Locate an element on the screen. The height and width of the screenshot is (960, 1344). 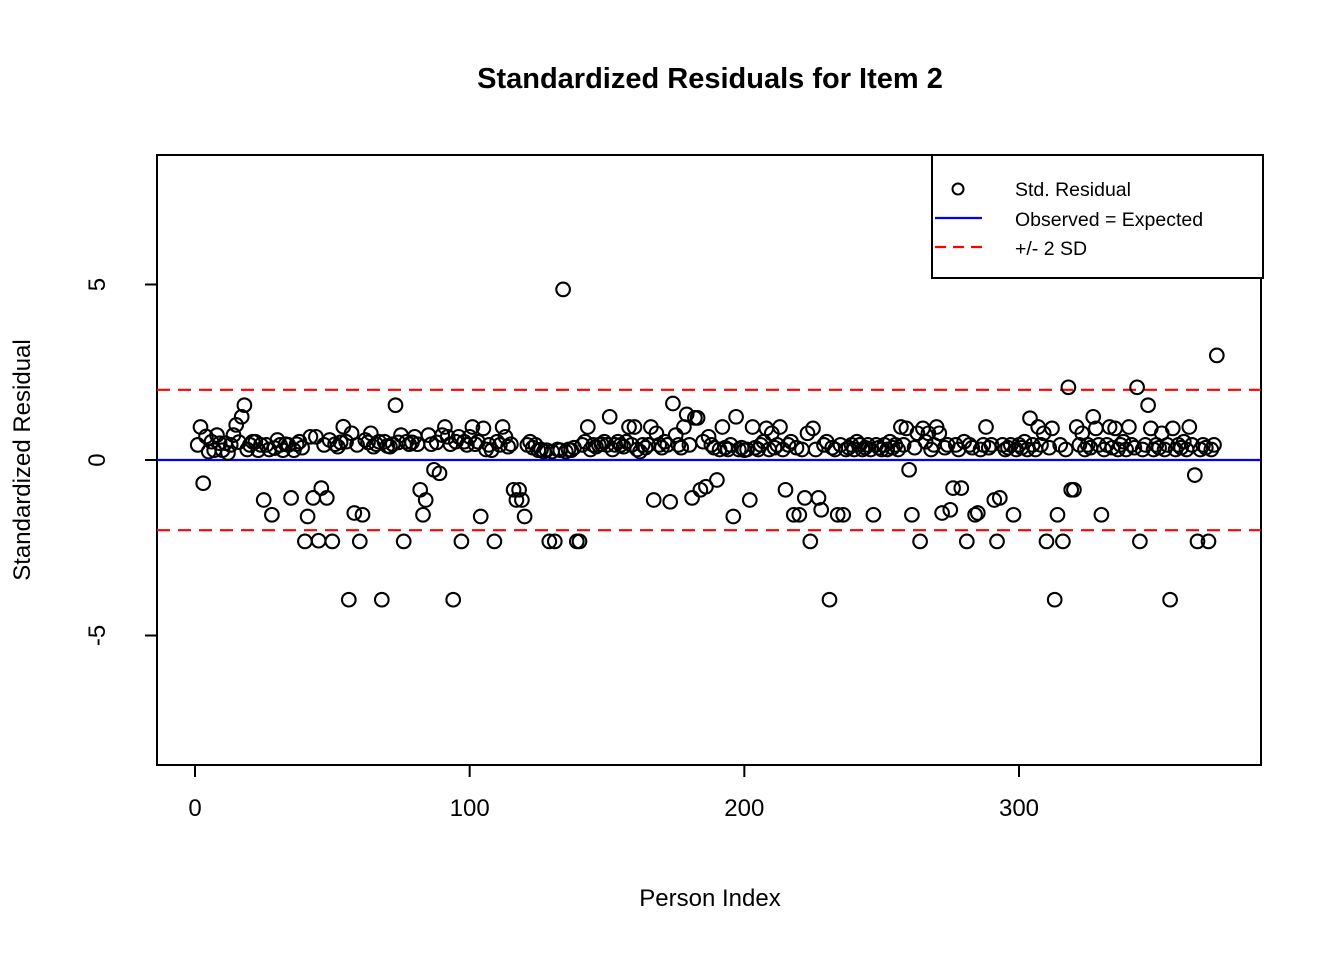
x-tick-label: 200 is located at coordinates (744, 808).